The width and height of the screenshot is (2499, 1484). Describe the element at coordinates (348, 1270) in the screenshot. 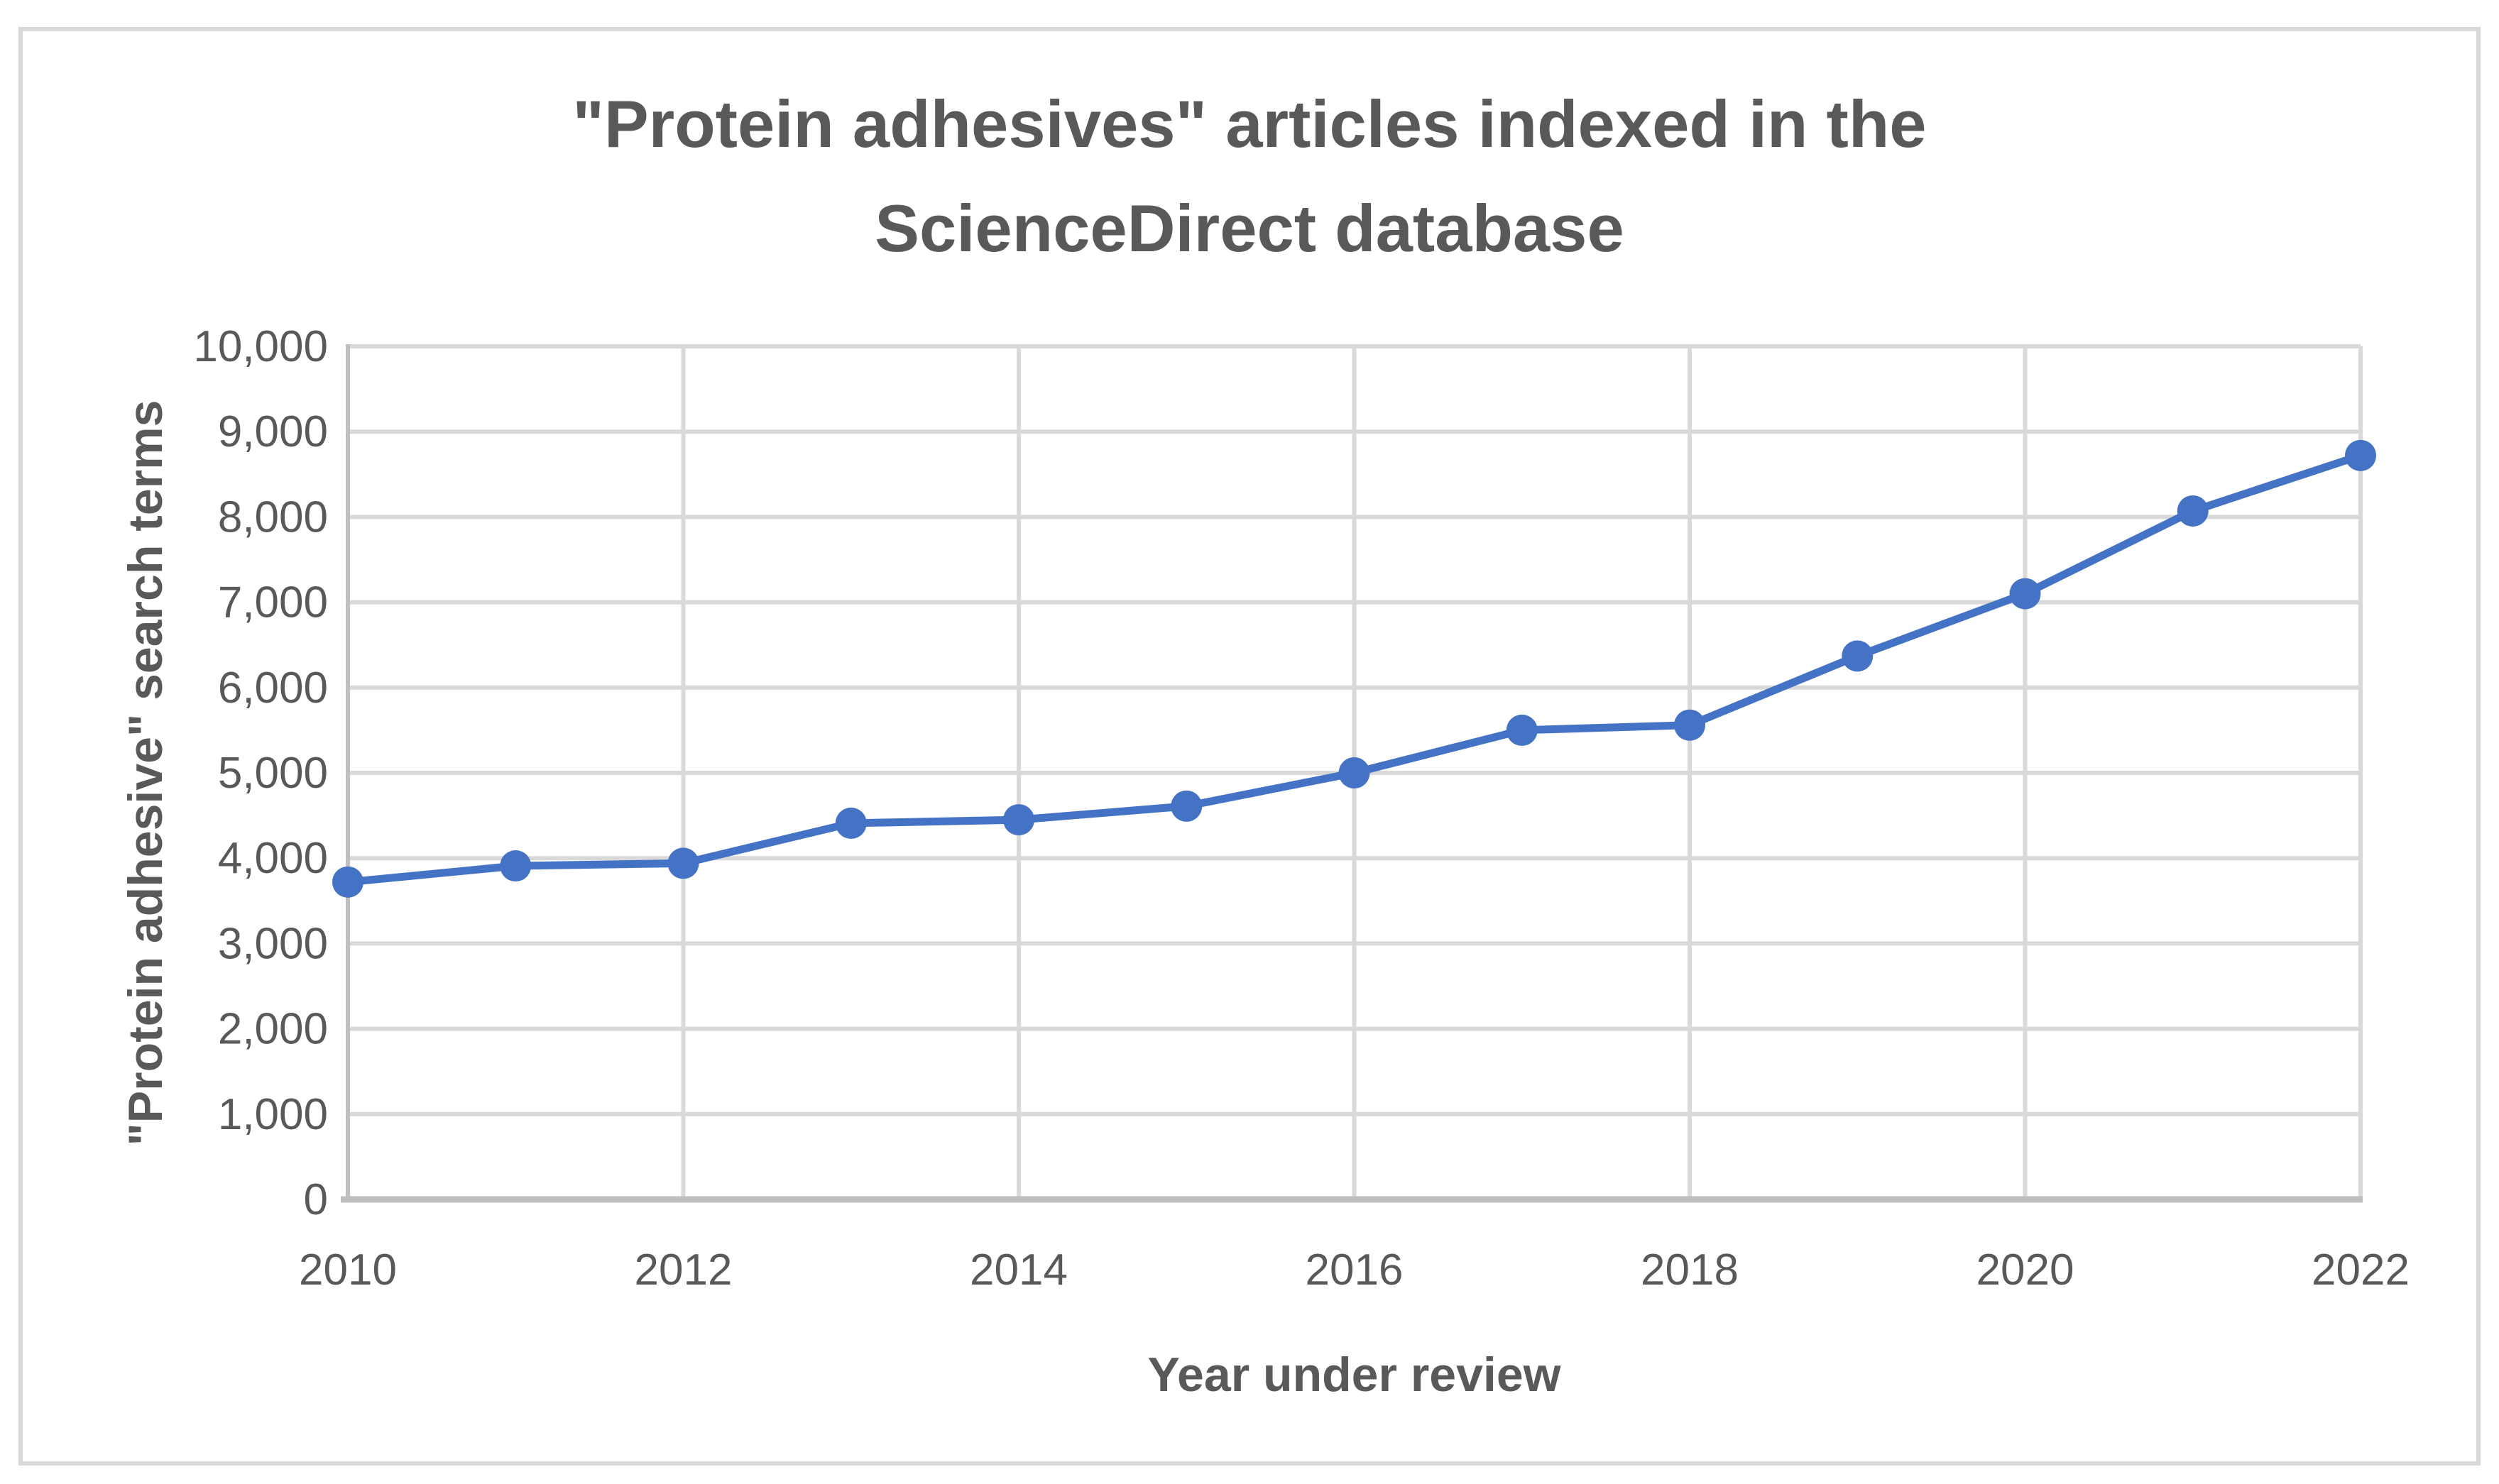

I see `x-tick-label: 2010` at that location.